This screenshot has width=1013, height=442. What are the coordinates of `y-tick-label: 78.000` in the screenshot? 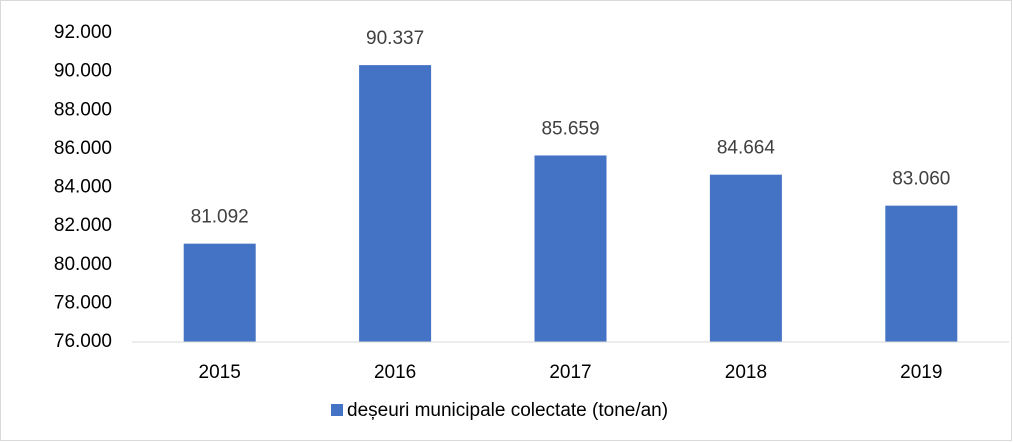 It's located at (83, 302).